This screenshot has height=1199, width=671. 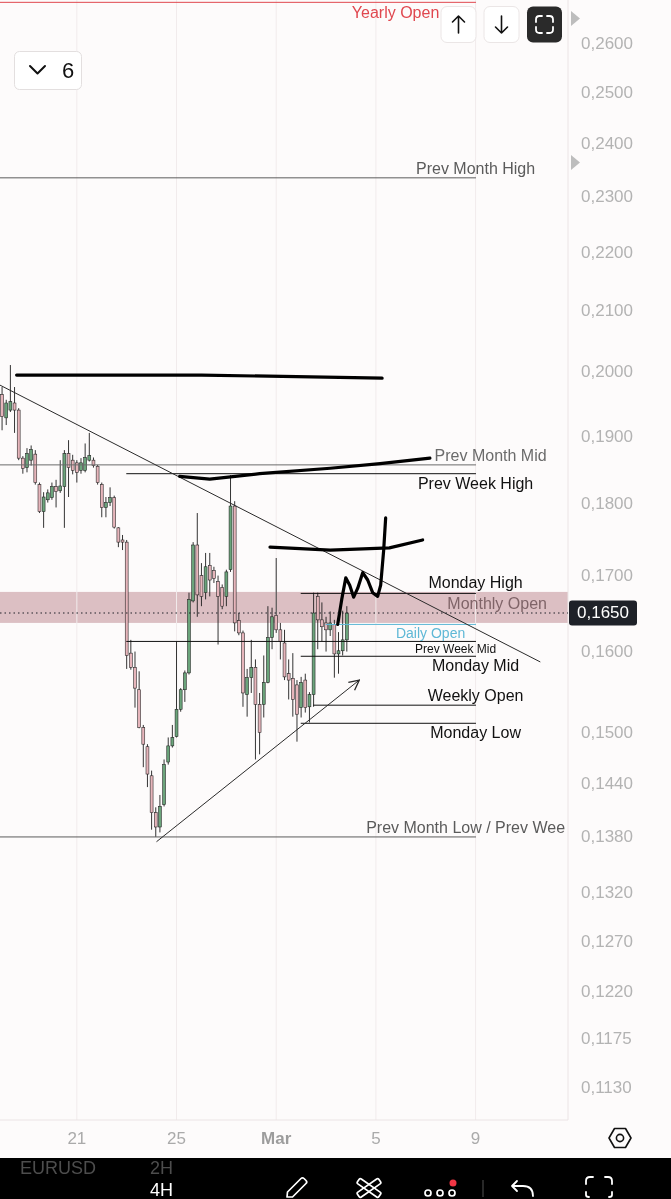 What do you see at coordinates (607, 372) in the screenshot?
I see `y-tick-label: 0,2000` at bounding box center [607, 372].